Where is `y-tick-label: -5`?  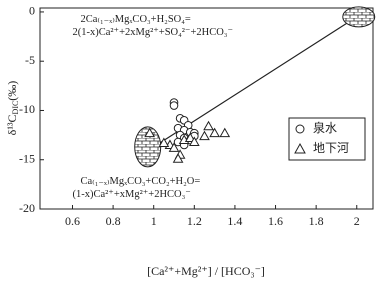 y-tick-label: -5 is located at coordinates (30, 60).